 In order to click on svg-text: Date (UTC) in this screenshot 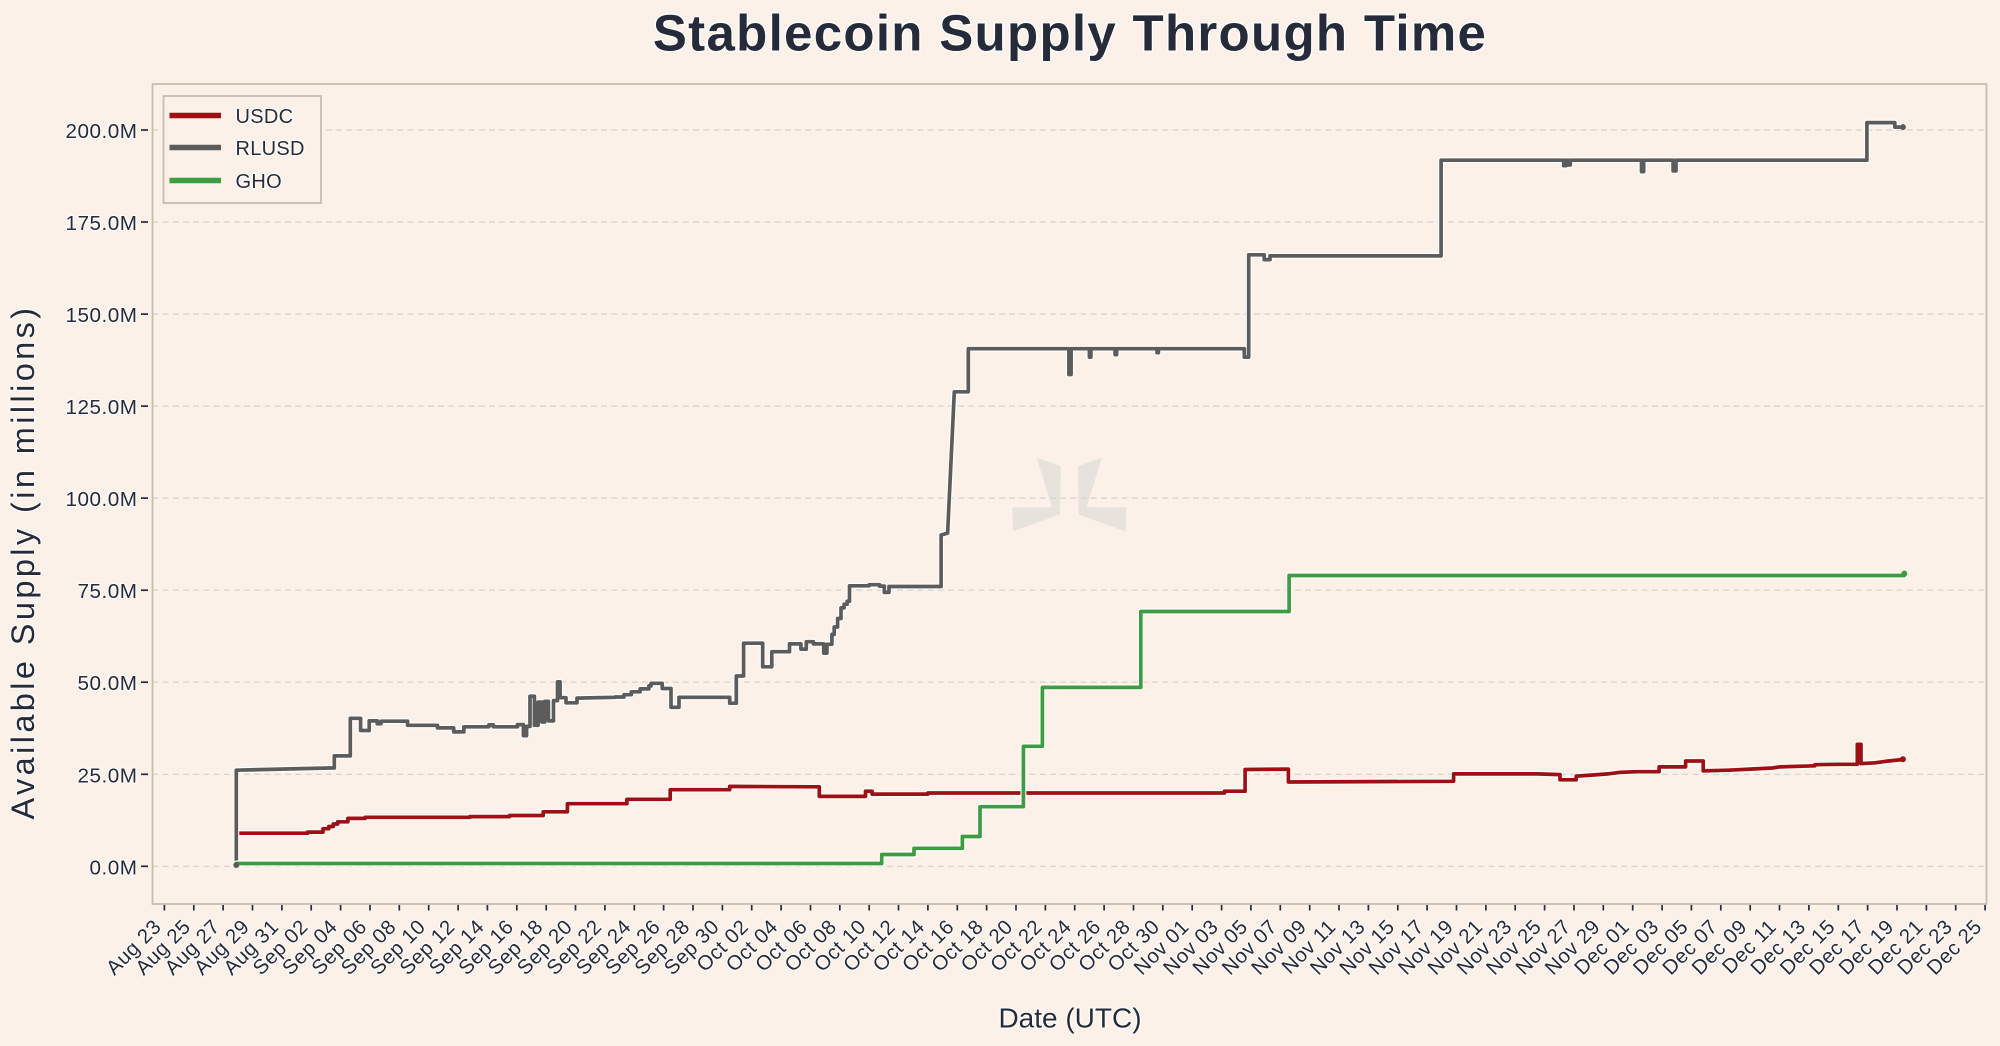, I will do `click(1069, 1018)`.